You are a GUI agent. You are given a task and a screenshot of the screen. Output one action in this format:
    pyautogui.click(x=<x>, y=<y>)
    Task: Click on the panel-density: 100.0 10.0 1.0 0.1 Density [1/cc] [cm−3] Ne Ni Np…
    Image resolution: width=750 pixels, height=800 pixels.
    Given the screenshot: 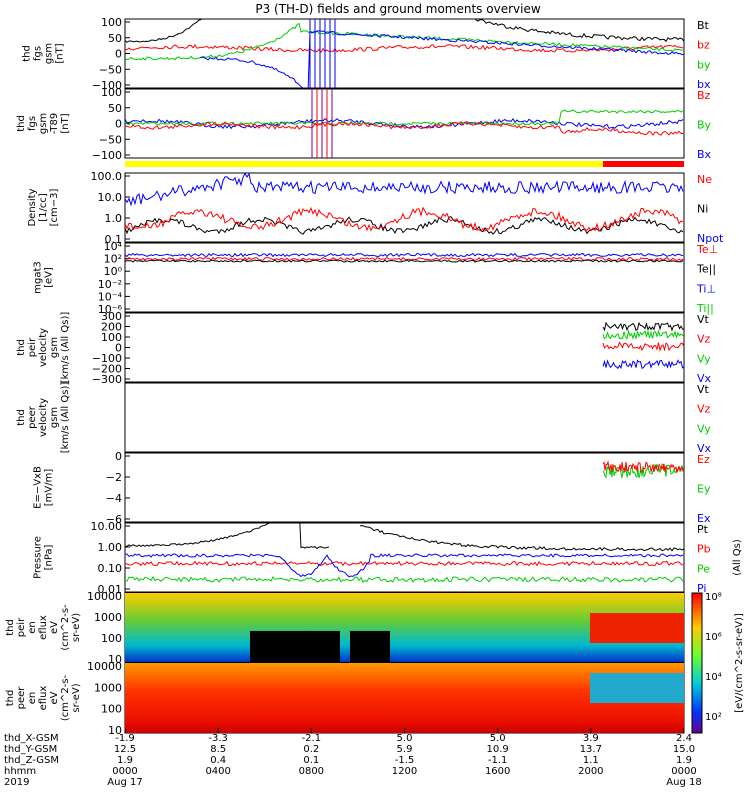 What is the action you would take?
    pyautogui.click(x=375, y=208)
    